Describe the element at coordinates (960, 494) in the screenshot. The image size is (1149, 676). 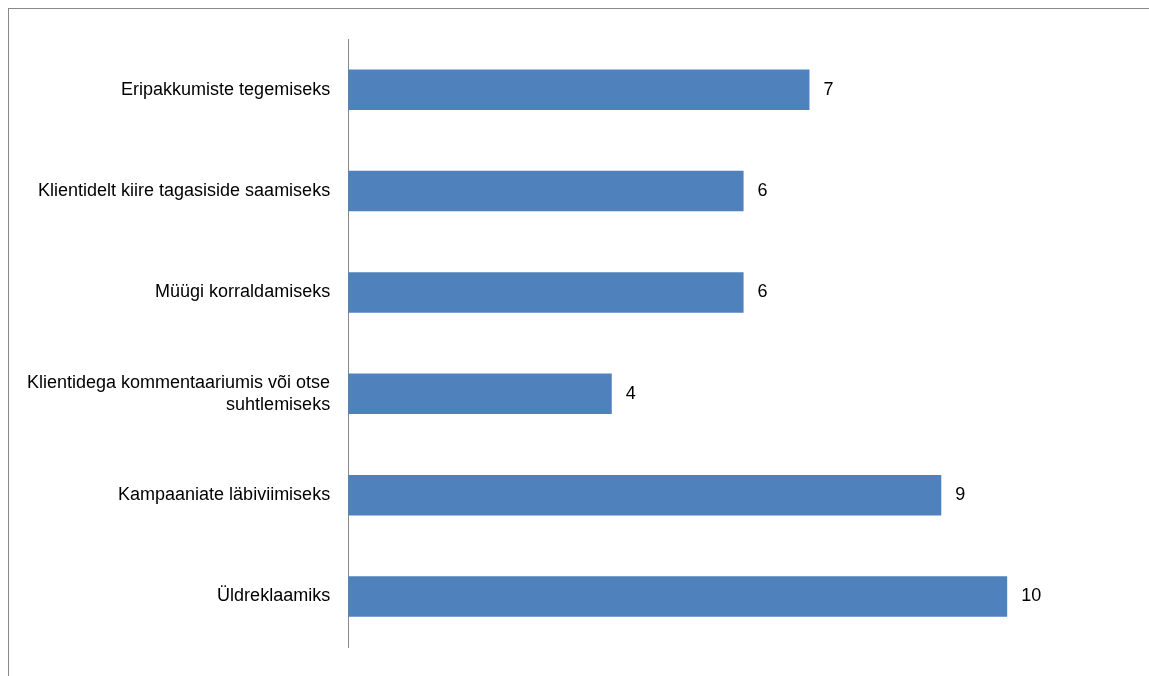
I see `data-label: 9` at that location.